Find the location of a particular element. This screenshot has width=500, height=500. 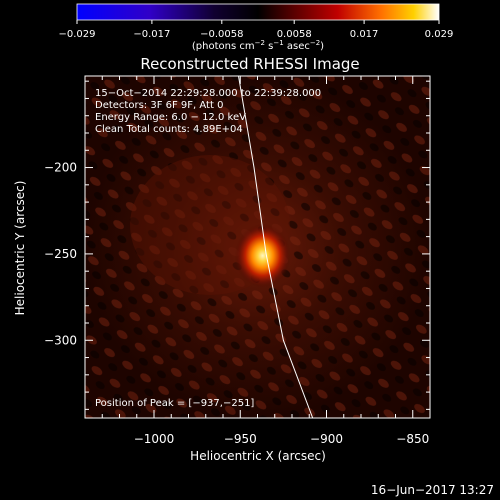

annotation-line: 15−Oct−2014 22:29:28.000 to 22:39:28.000 is located at coordinates (208, 93).